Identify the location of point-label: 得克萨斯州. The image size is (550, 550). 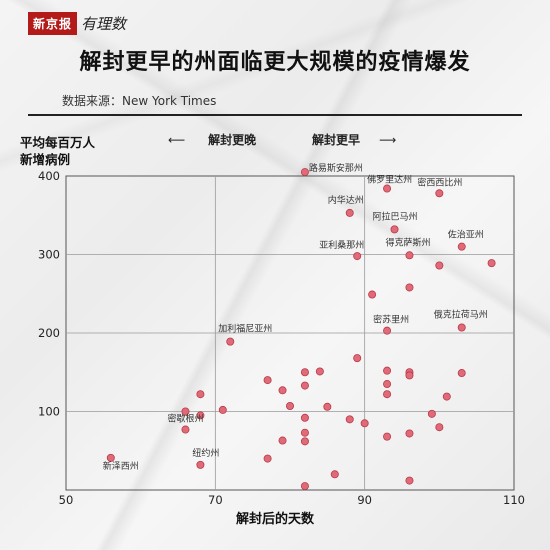
(407, 242).